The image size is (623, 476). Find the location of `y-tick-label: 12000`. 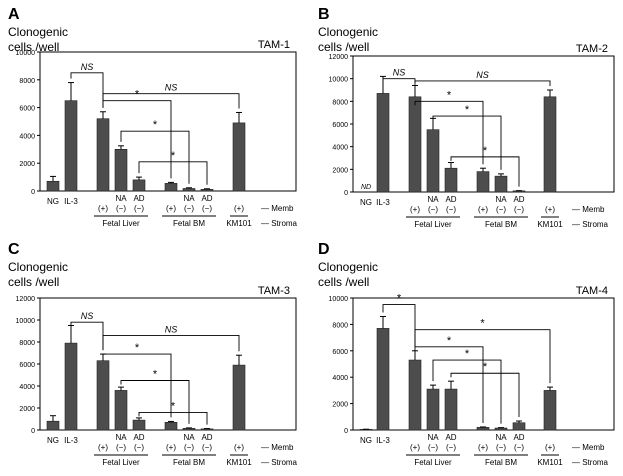

y-tick-label: 12000 is located at coordinates (339, 57).